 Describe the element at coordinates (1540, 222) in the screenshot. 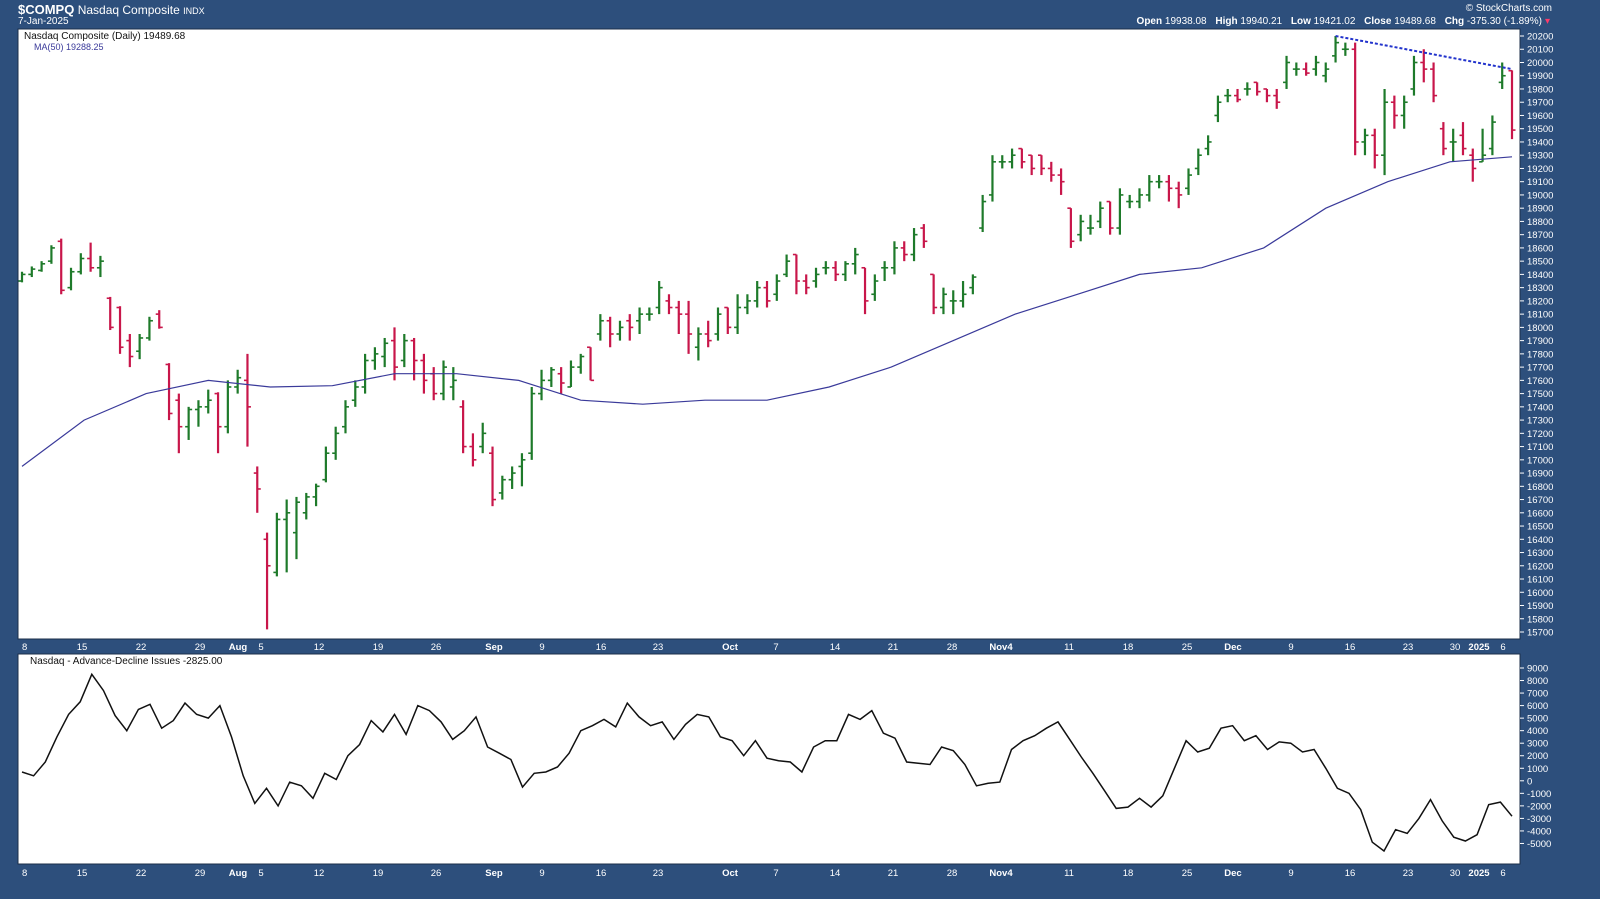

I see `y-tick-label: 18800` at that location.